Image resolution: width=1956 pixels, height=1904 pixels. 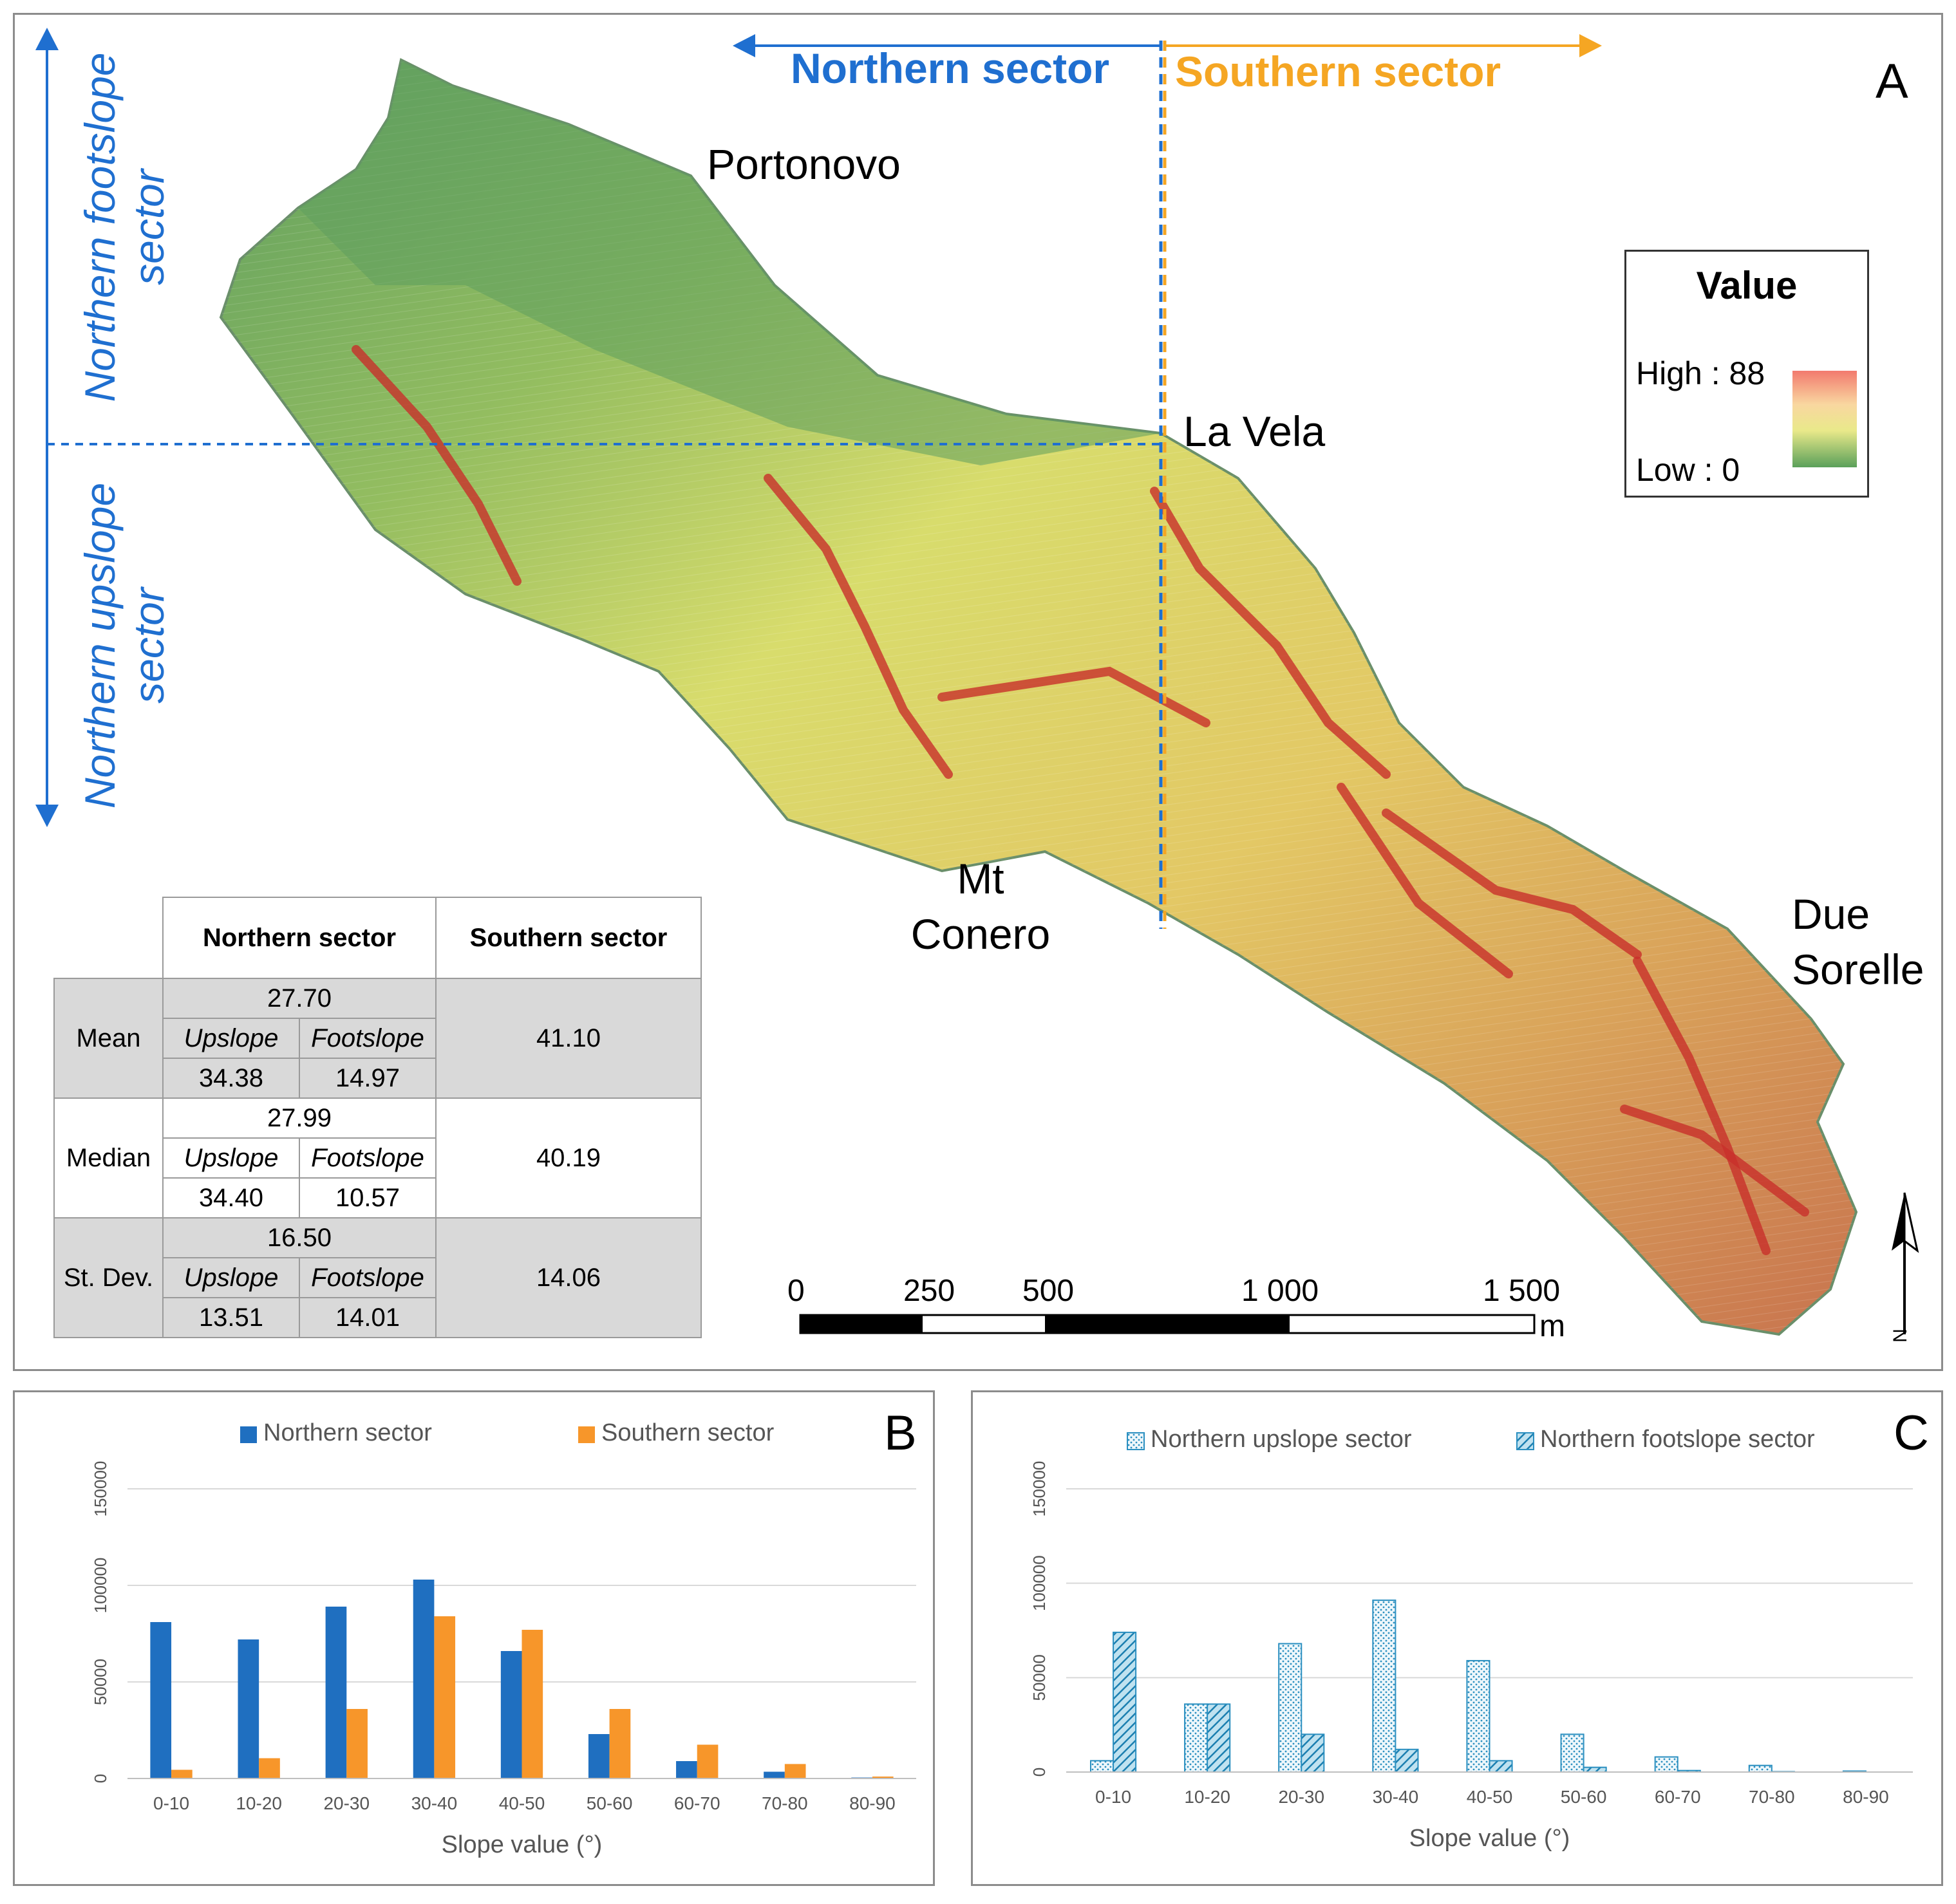 I want to click on table-header-northern: Northern sector, so click(x=299, y=938).